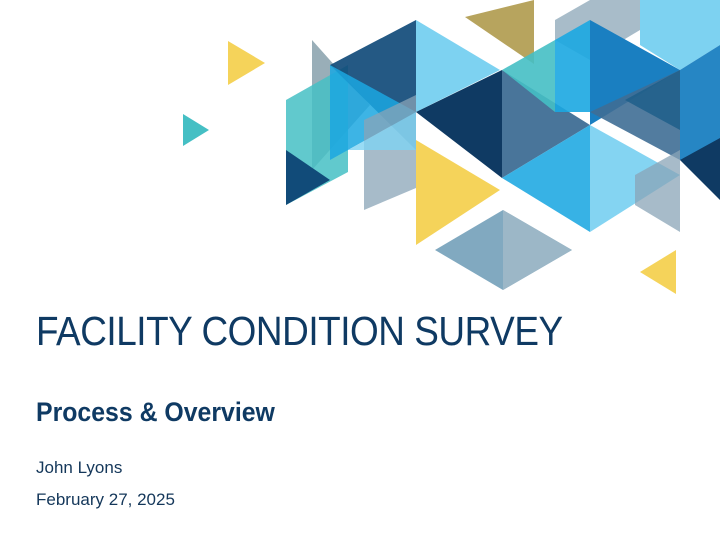  What do you see at coordinates (79, 467) in the screenshot?
I see `presenter-name: John Lyons` at bounding box center [79, 467].